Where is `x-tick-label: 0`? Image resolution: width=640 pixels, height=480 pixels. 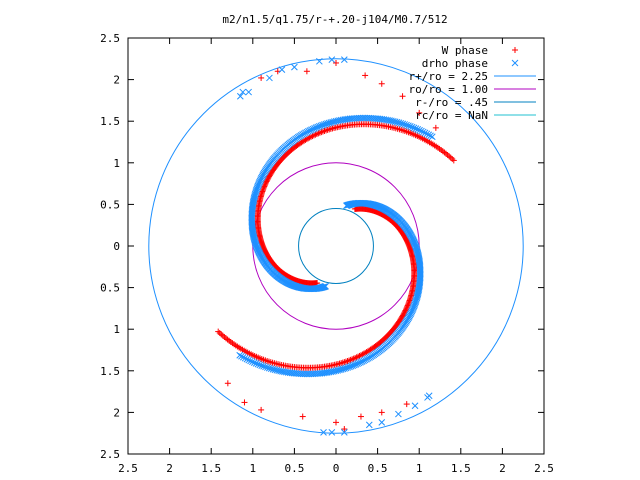
x-tick-label: 0 is located at coordinates (336, 468).